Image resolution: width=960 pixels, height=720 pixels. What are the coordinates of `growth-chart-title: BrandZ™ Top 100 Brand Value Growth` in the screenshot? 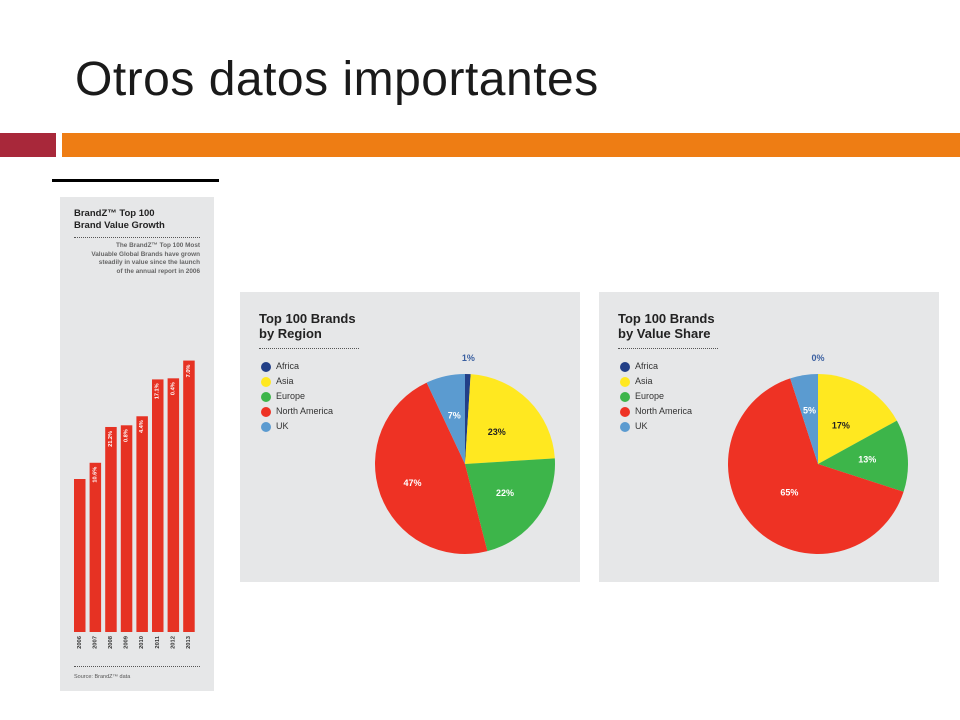 It's located at (119, 220).